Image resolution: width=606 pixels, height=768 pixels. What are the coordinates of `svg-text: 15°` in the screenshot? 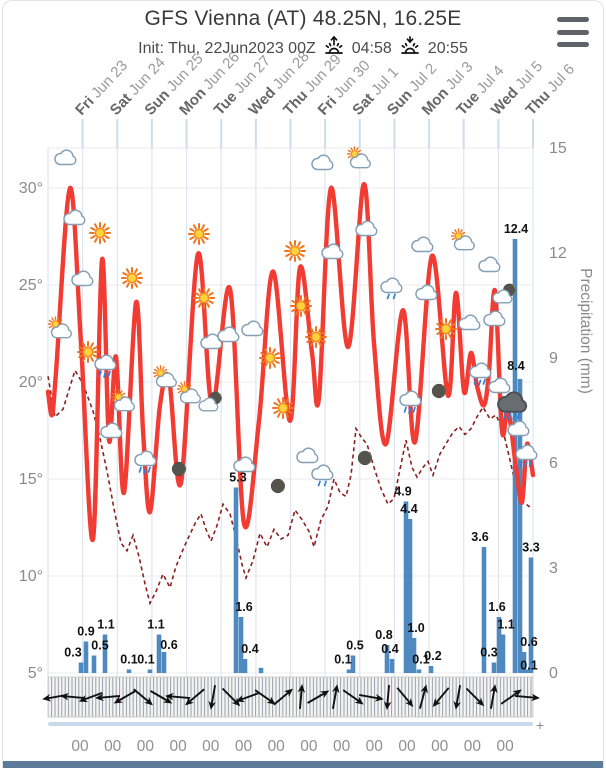 It's located at (31, 479).